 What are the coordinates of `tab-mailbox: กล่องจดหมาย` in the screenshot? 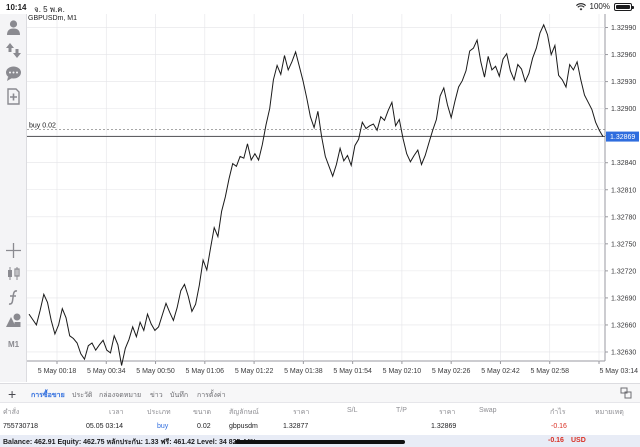 It's located at (120, 395).